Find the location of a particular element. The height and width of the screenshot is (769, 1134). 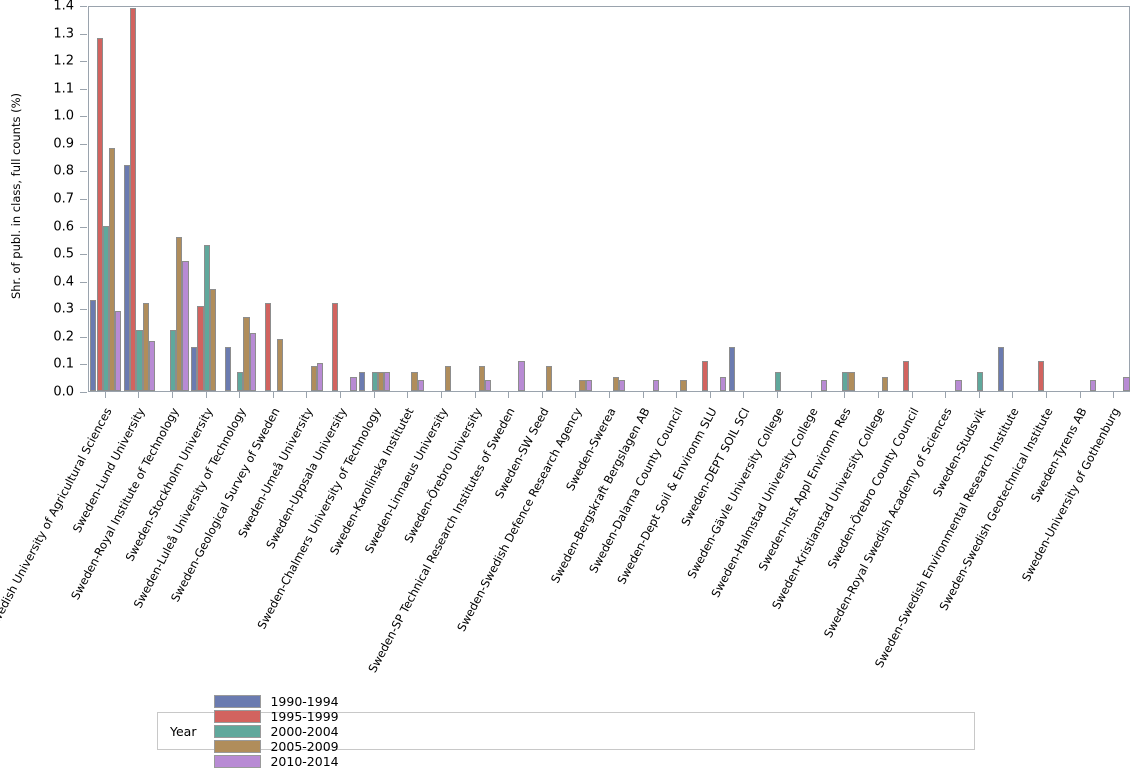

legend-item: 1995-1999 is located at coordinates (276, 716).